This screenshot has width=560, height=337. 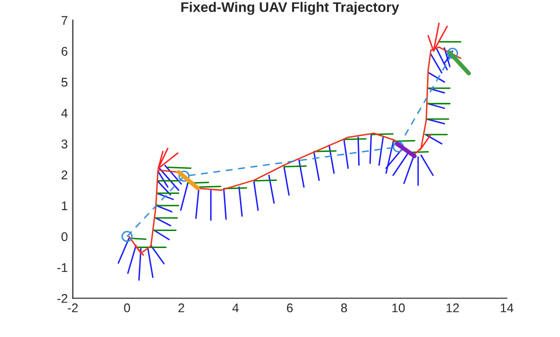 What do you see at coordinates (507, 308) in the screenshot?
I see `x-tick-label: 14` at bounding box center [507, 308].